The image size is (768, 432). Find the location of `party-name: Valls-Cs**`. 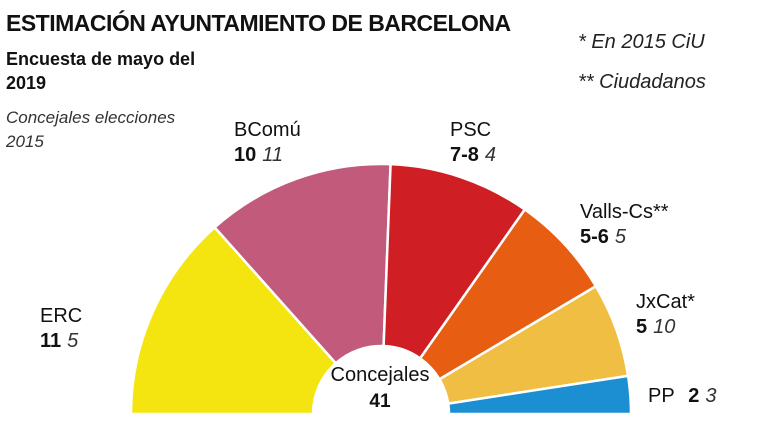

party-name: Valls-Cs** is located at coordinates (624, 212).